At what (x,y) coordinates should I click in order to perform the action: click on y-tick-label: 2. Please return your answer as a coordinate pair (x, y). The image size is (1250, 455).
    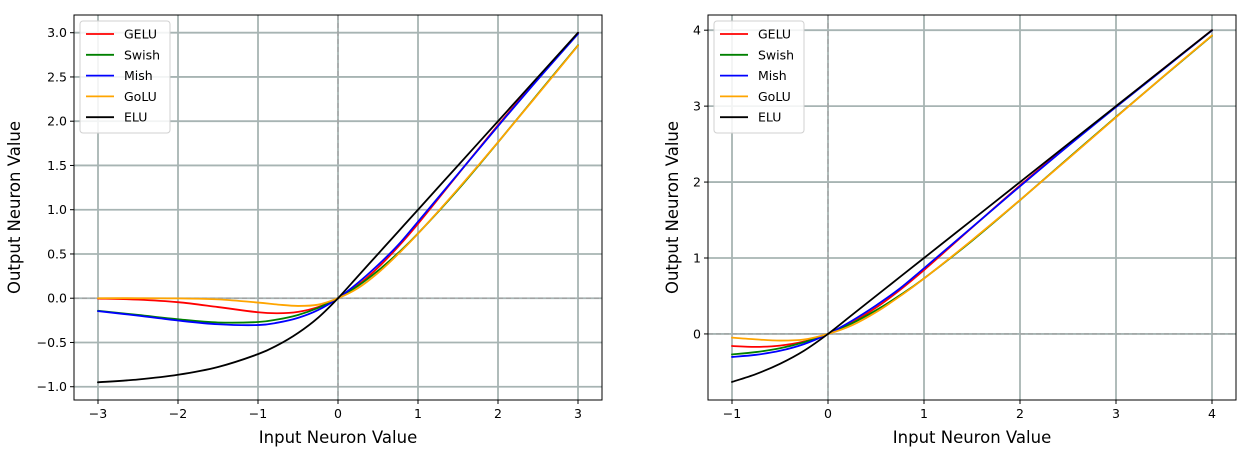
    Looking at the image, I should click on (697, 182).